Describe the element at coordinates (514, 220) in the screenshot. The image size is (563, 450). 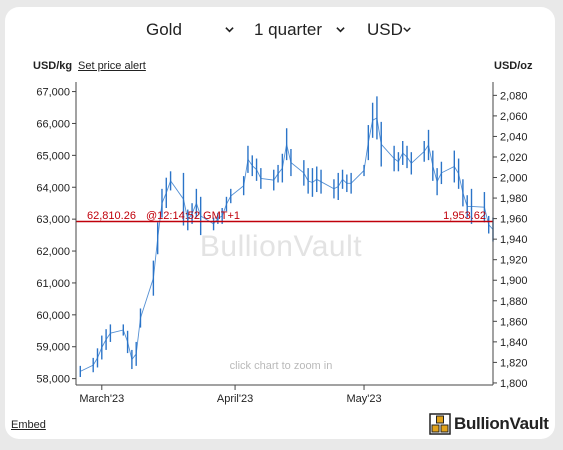
I see `right-axis-tick-label: 1,960` at that location.